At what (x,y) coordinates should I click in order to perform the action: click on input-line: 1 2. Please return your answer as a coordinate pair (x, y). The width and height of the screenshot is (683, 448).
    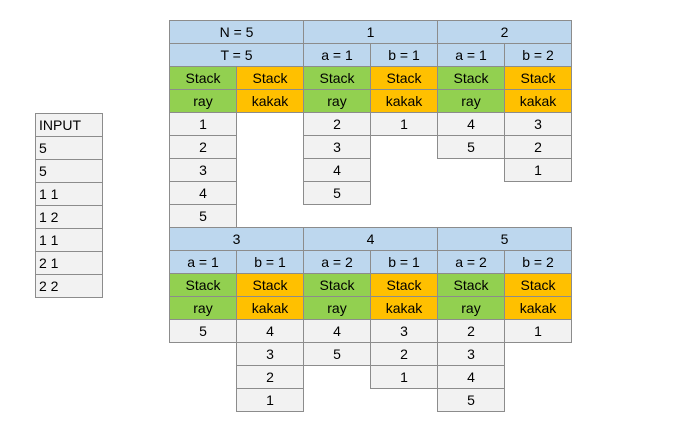
    Looking at the image, I should click on (69, 217).